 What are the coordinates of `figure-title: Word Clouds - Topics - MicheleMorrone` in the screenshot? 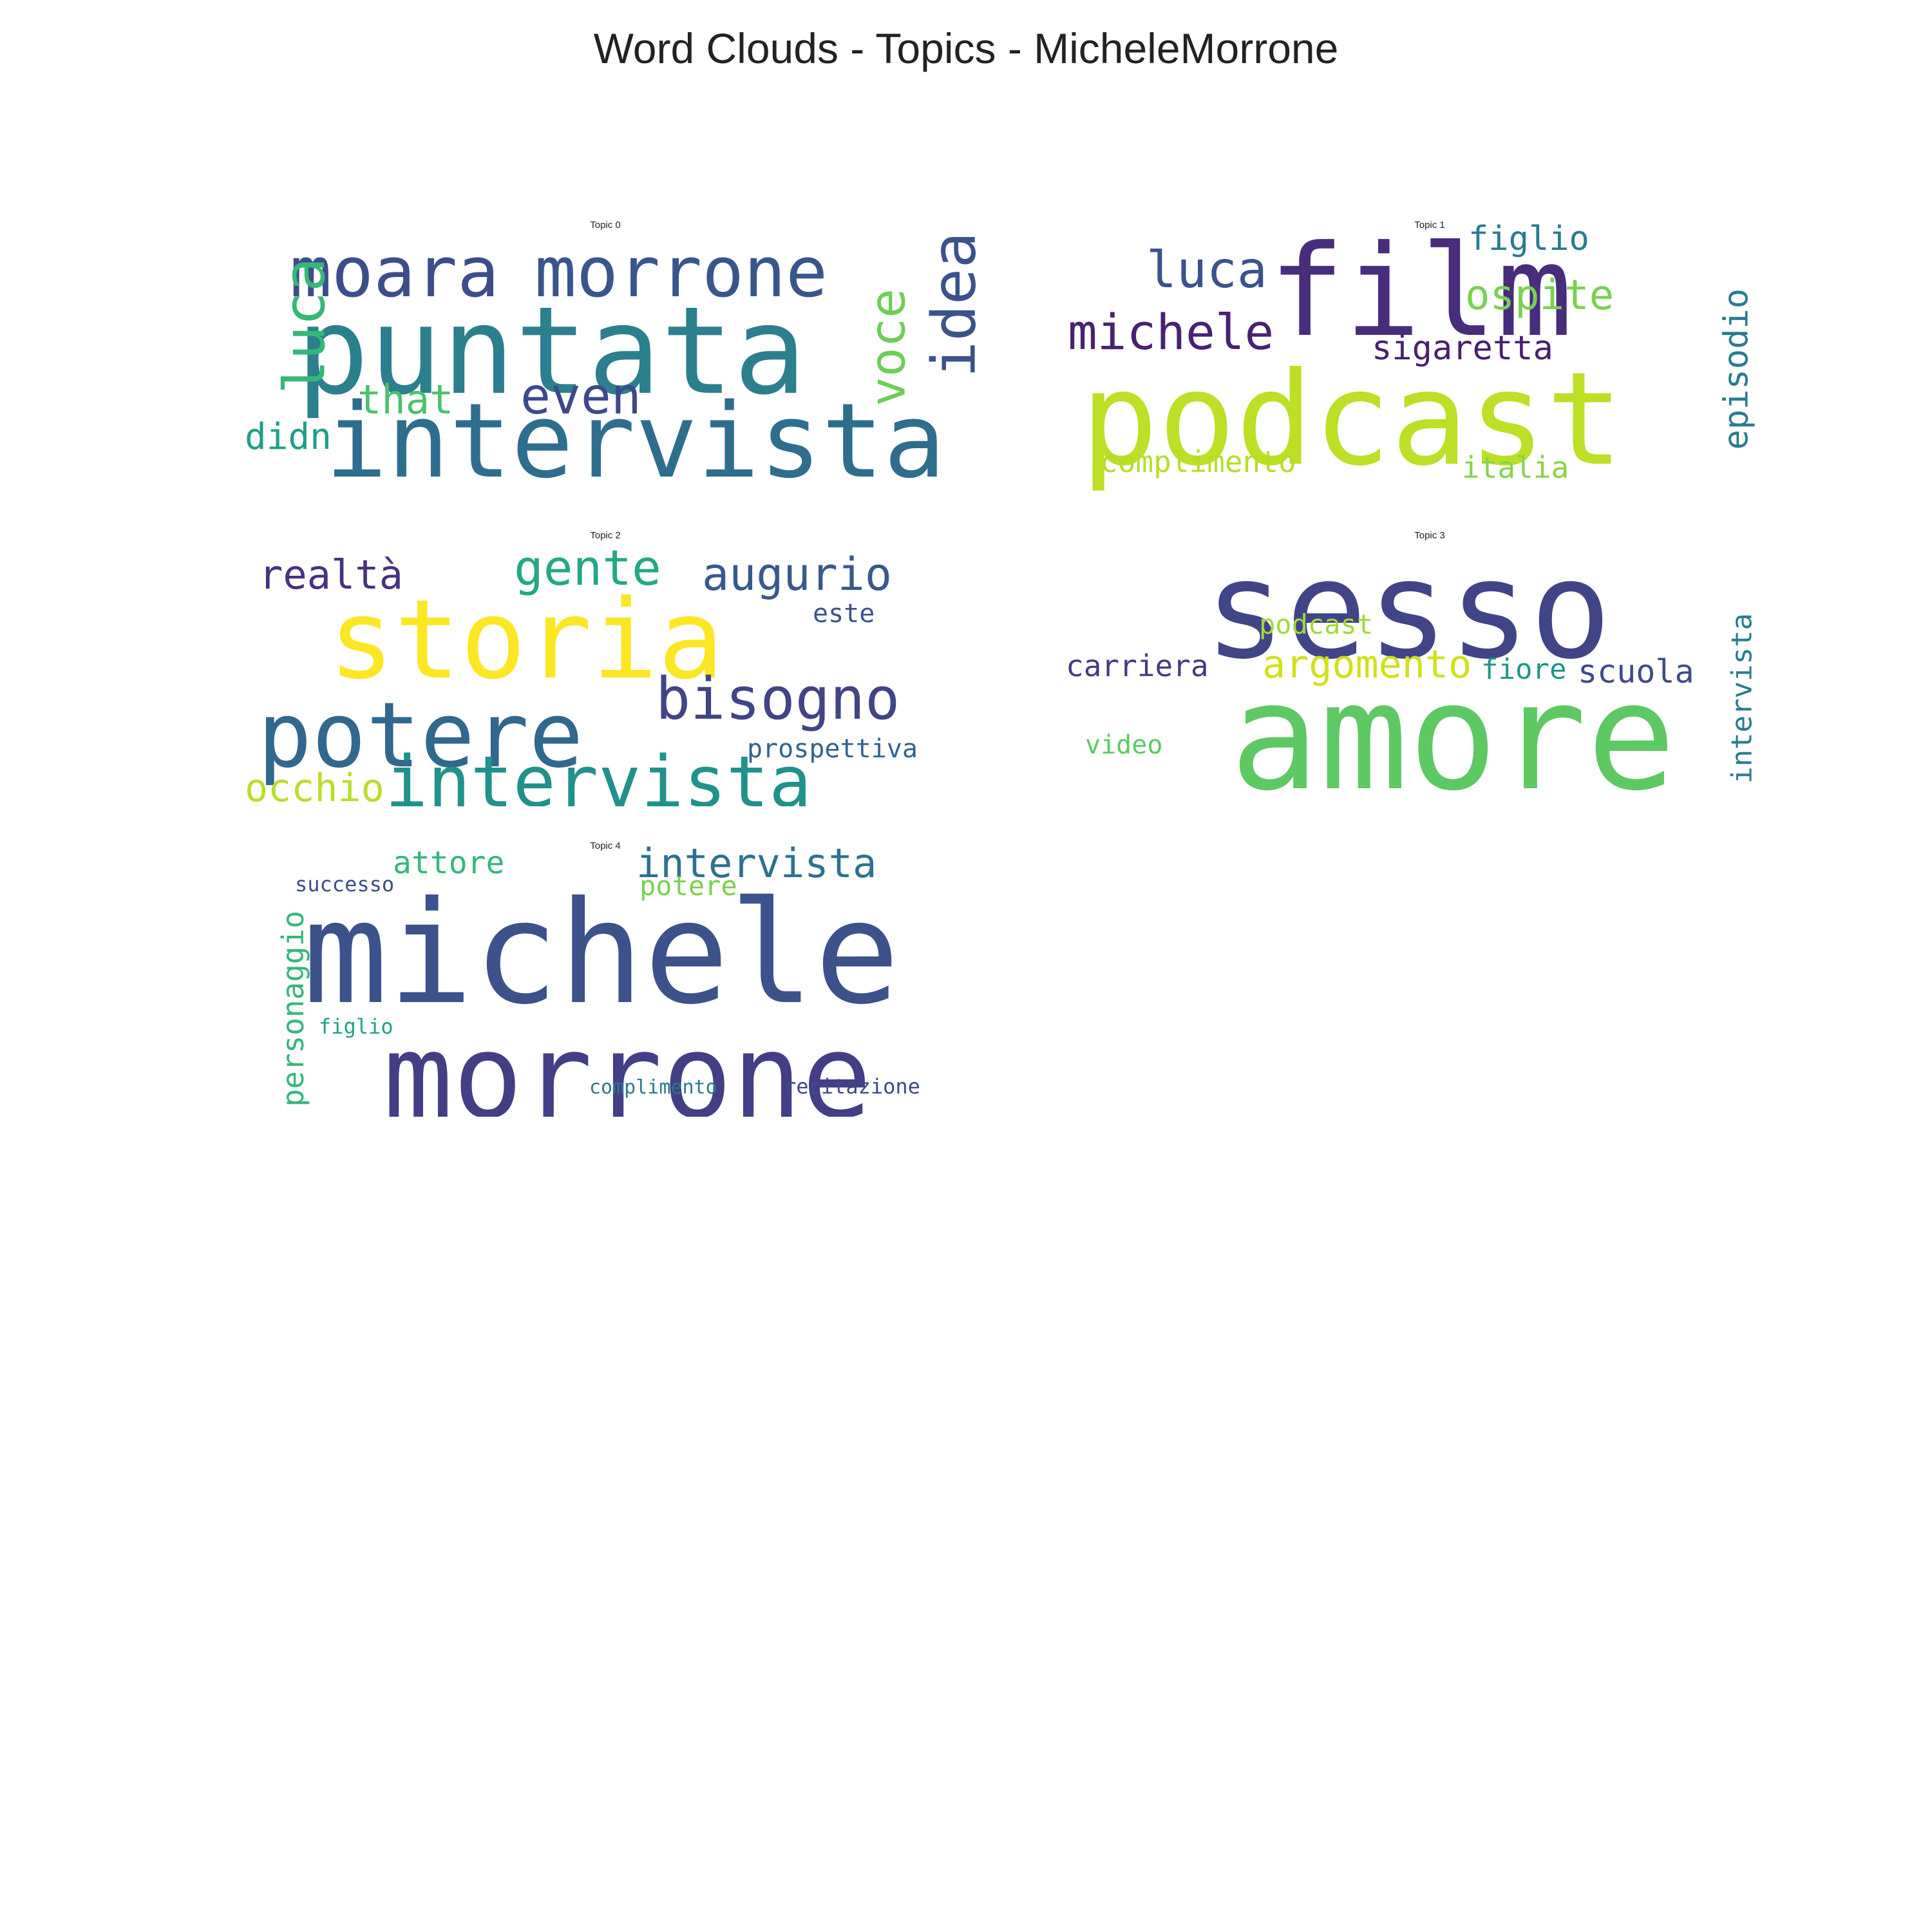 It's located at (966, 48).